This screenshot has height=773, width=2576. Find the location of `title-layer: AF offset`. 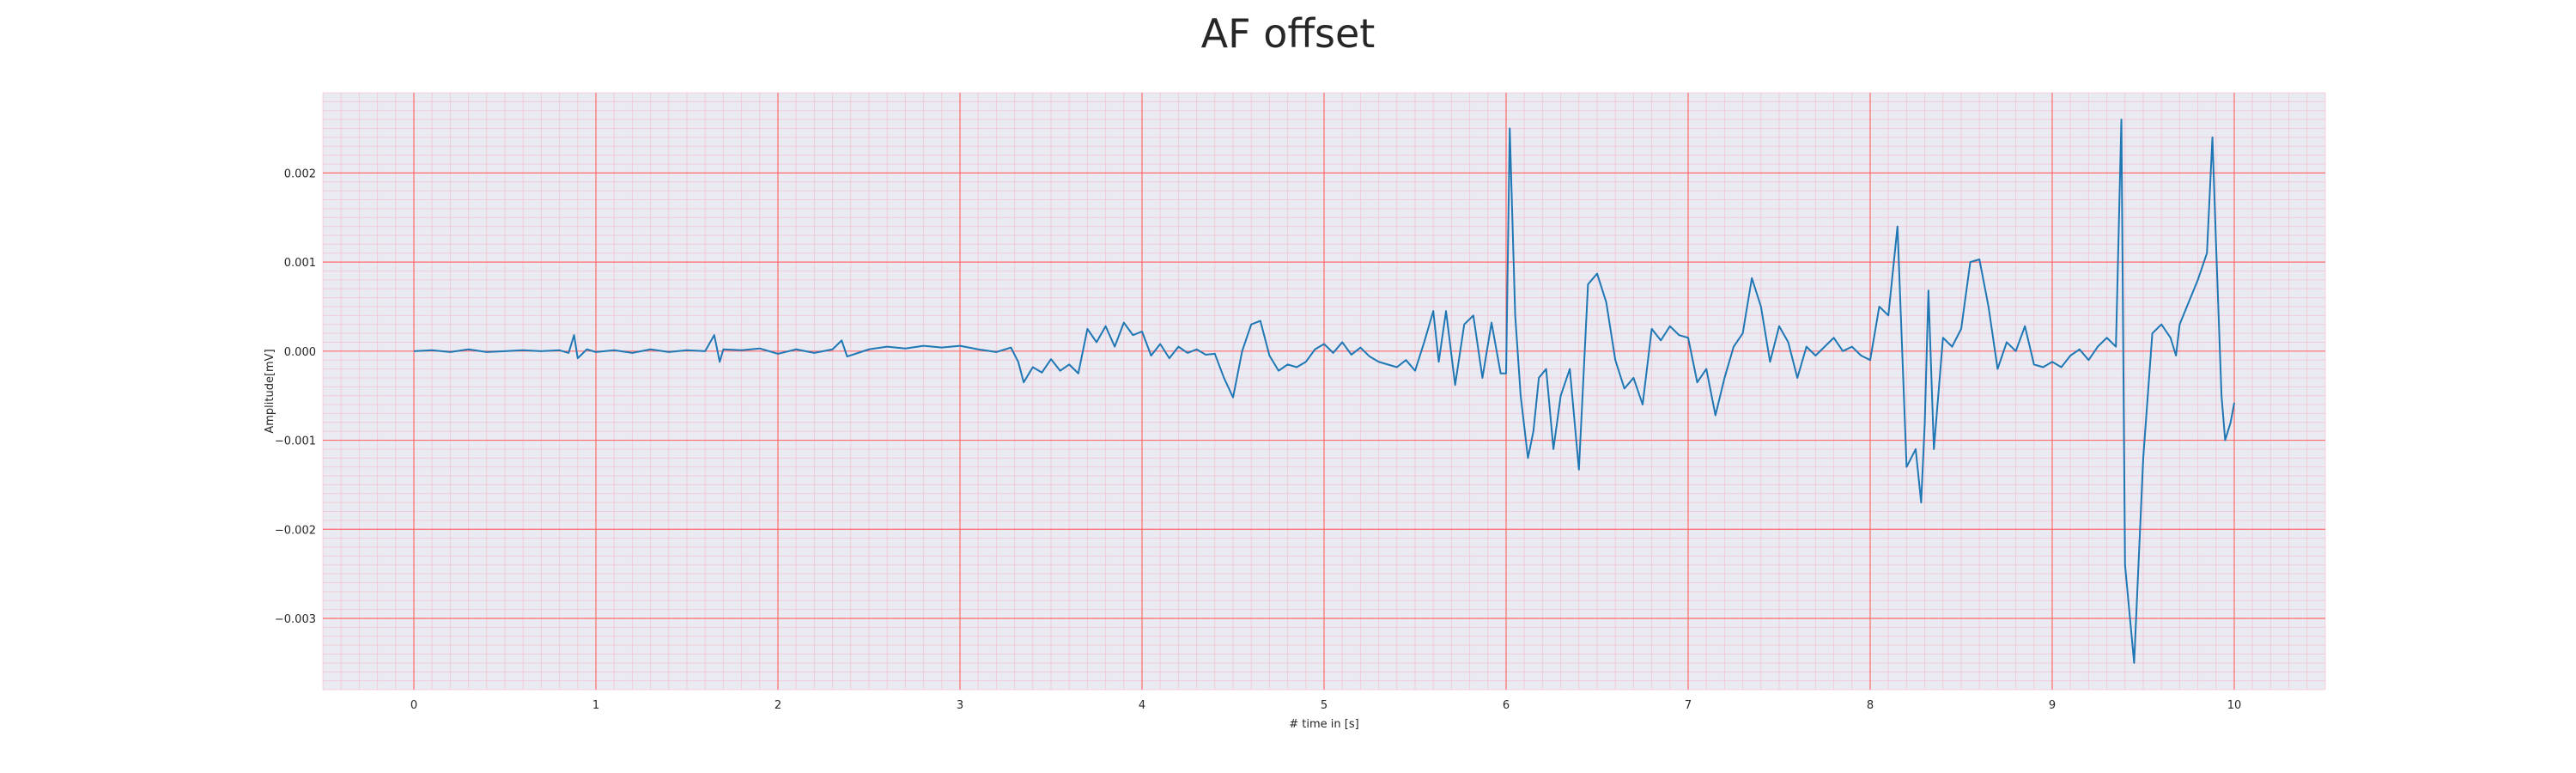

title-layer: AF offset is located at coordinates (1288, 33).